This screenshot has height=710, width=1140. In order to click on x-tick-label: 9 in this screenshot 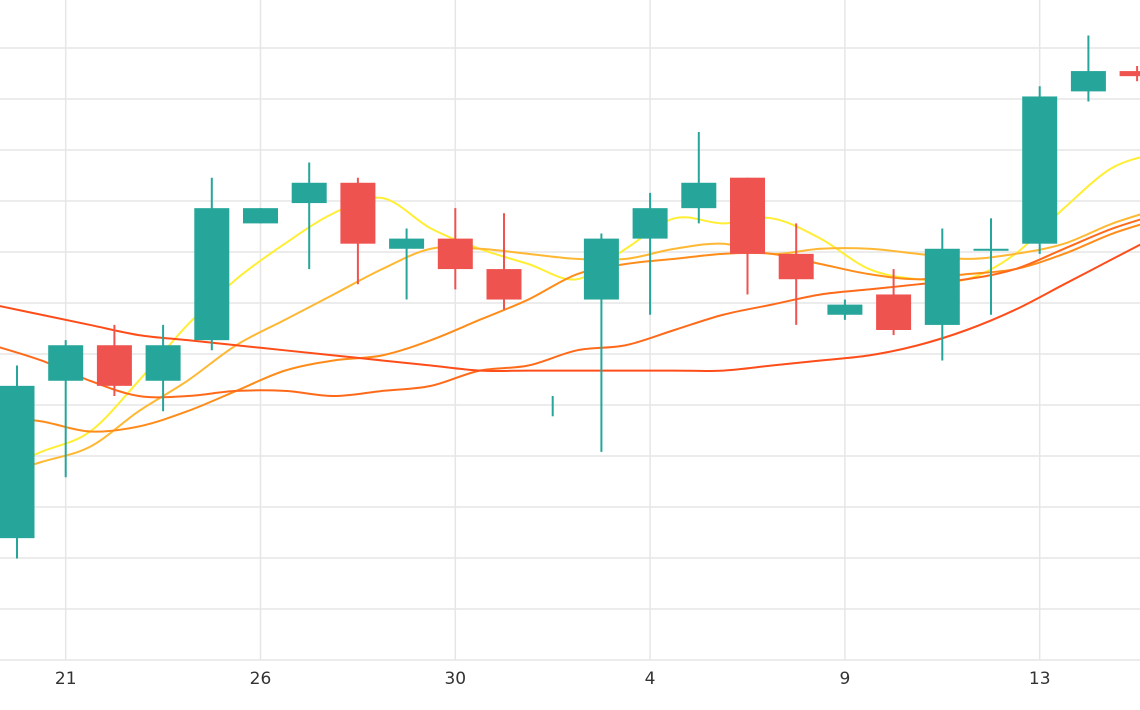, I will do `click(844, 679)`.